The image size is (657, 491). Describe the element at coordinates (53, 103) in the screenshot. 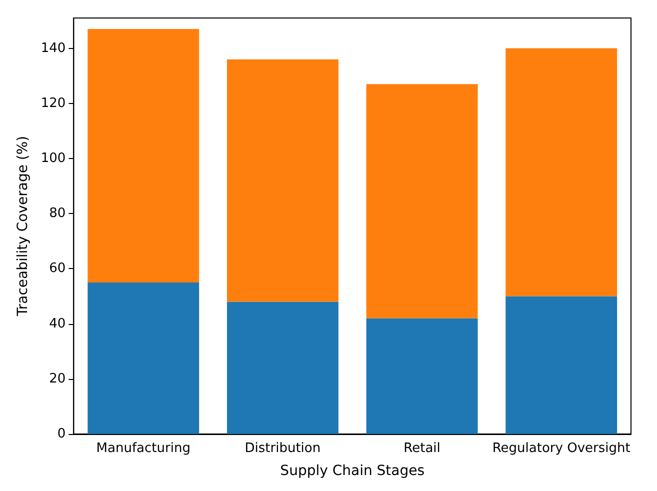

I see `y-tick-label: 120` at that location.